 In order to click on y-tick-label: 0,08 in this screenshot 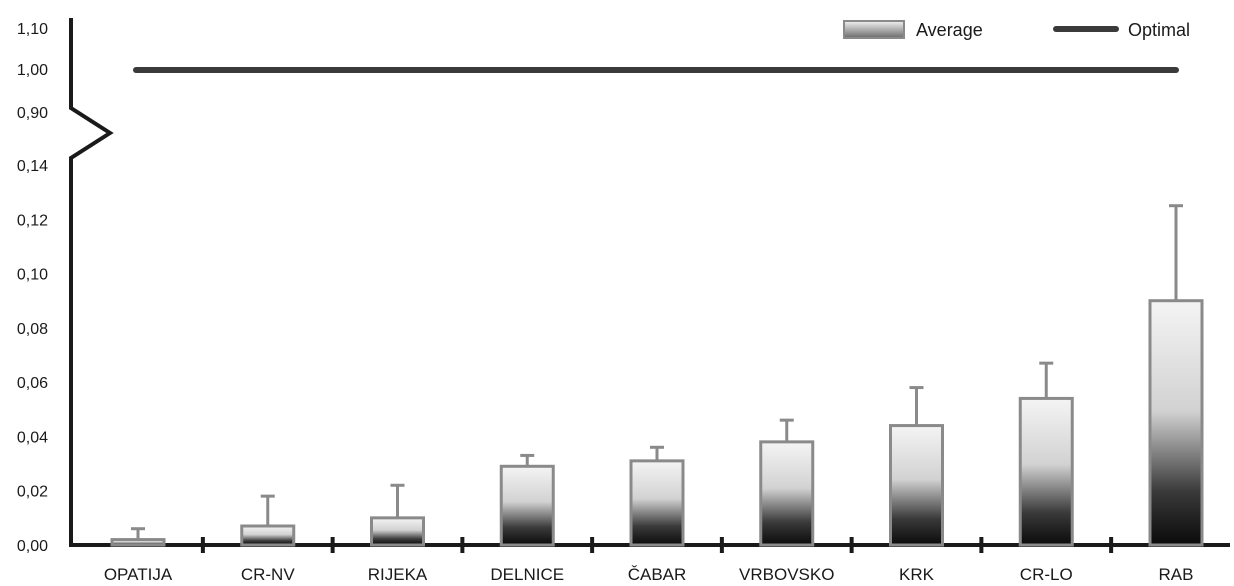, I will do `click(32, 329)`.